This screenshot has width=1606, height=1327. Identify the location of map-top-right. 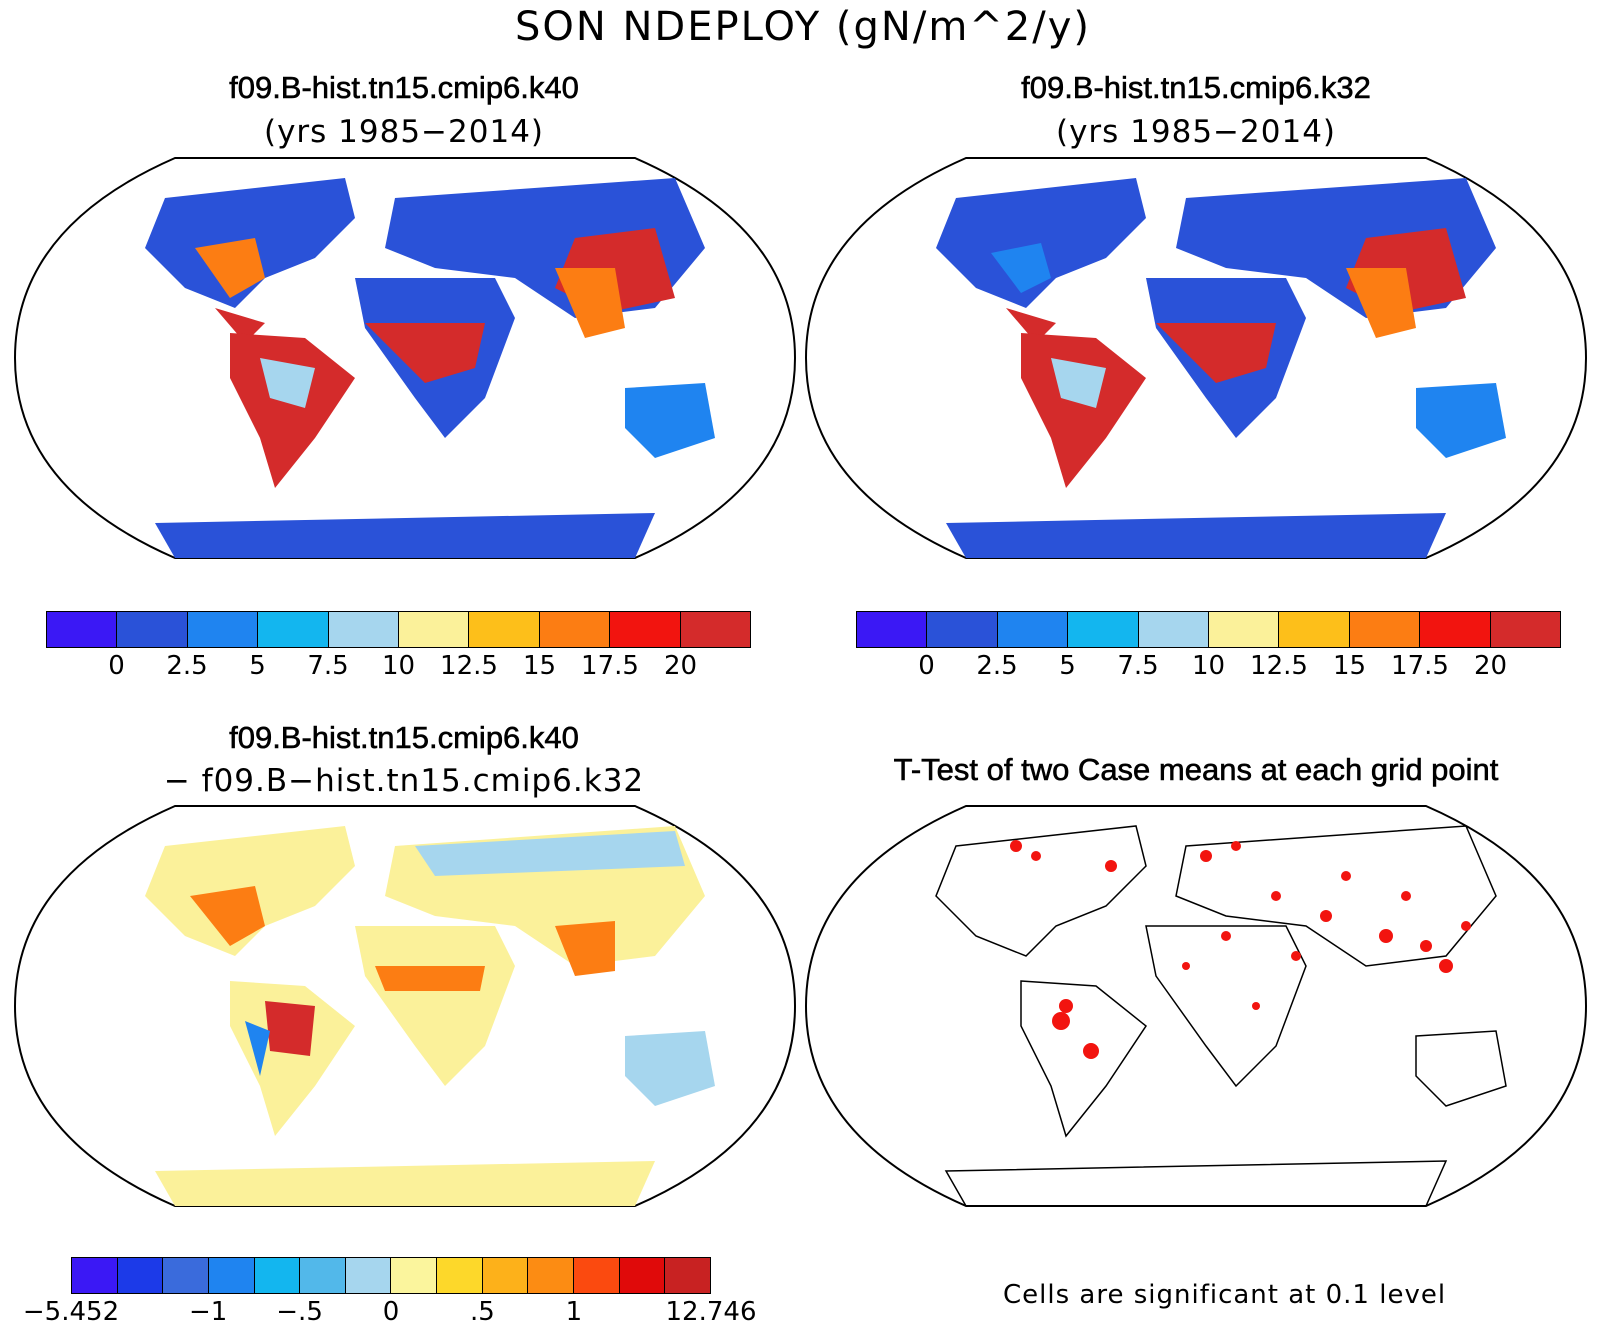
(1196, 358).